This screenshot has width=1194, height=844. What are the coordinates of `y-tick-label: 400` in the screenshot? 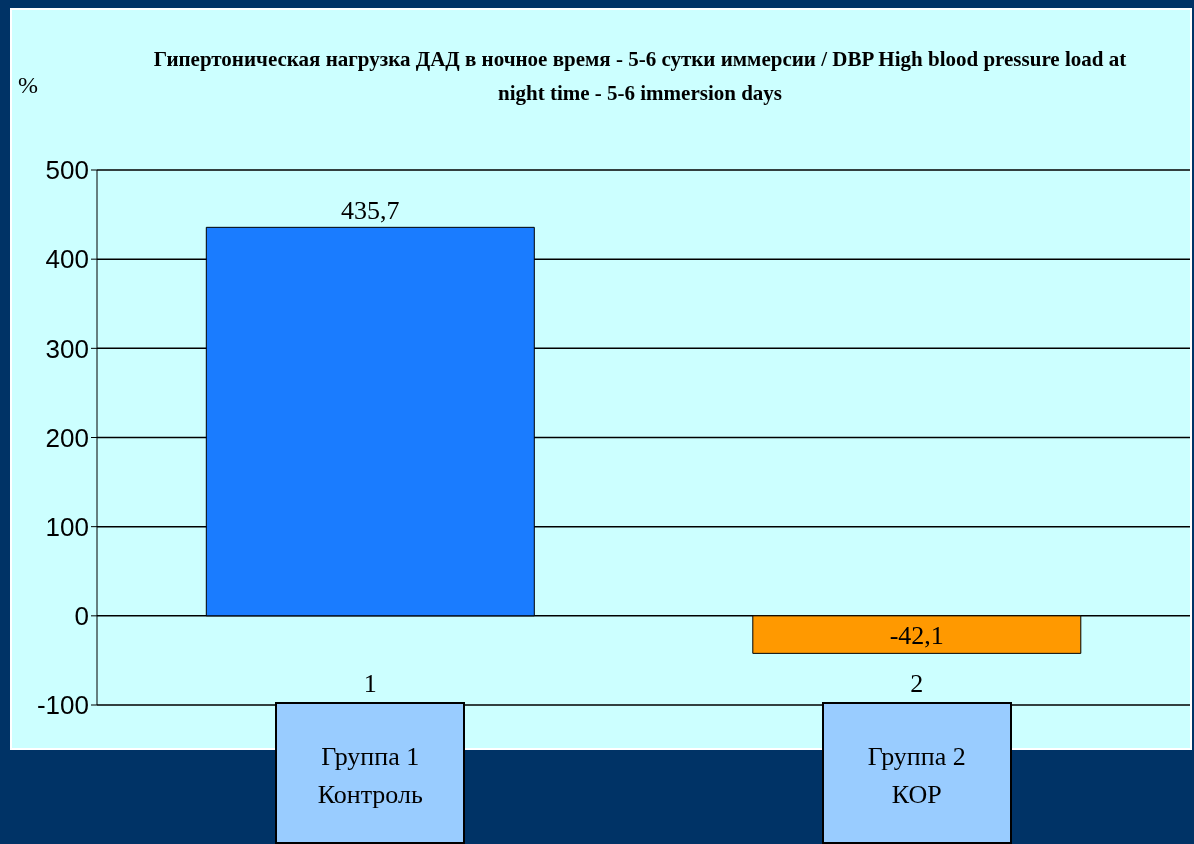 It's located at (67, 259).